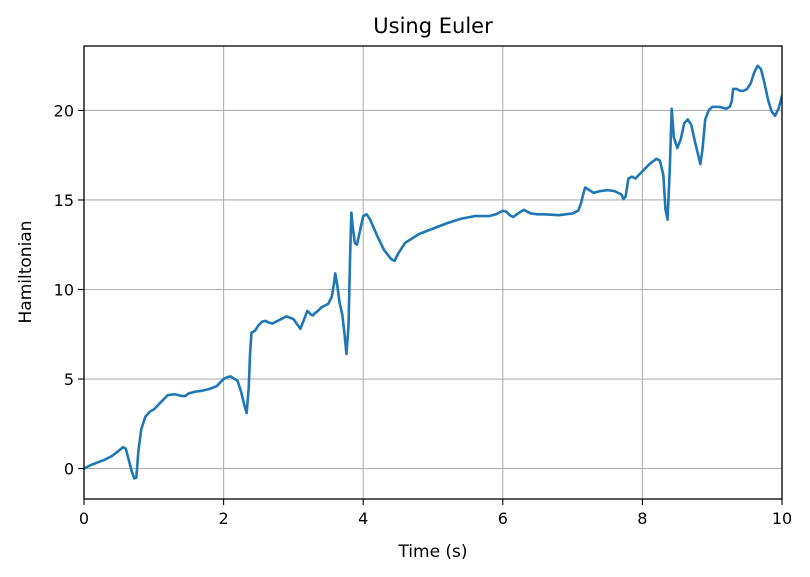  What do you see at coordinates (69, 469) in the screenshot?
I see `y-tick-label: 0` at bounding box center [69, 469].